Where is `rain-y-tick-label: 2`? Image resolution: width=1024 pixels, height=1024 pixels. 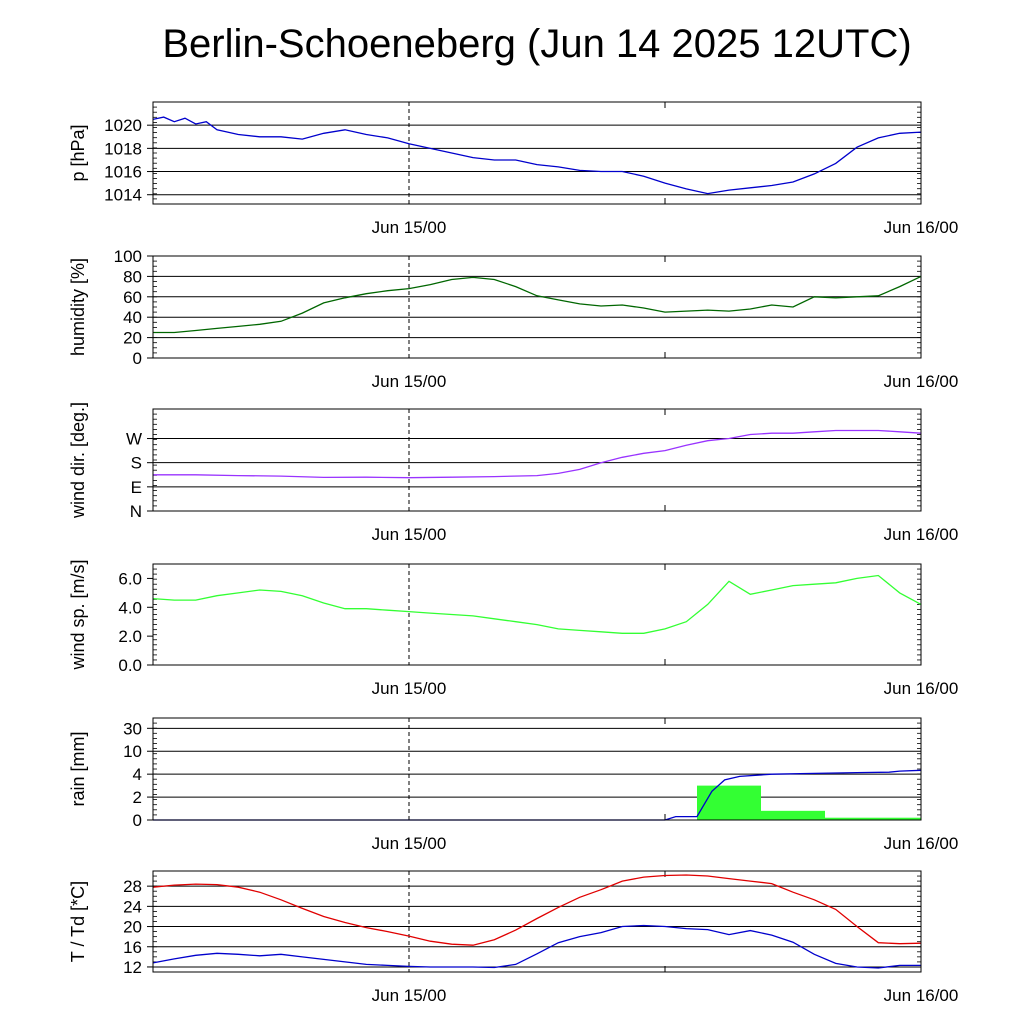
rain-y-tick-label: 2 is located at coordinates (137, 797).